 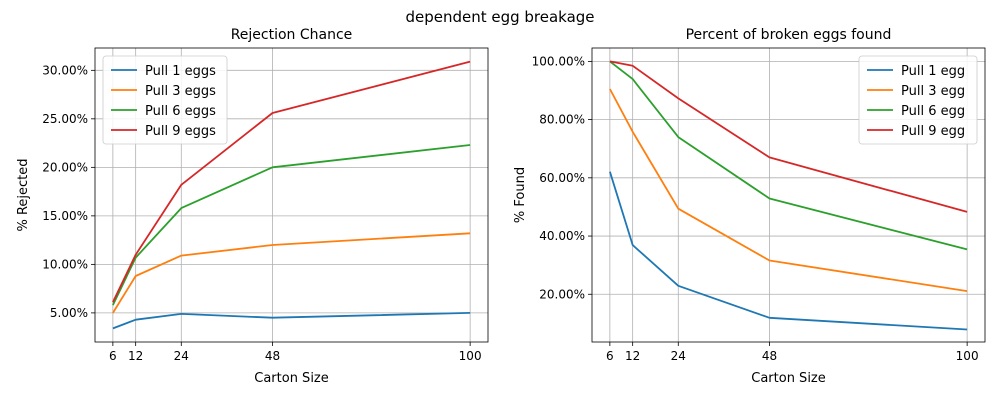 I want to click on legend-label: Pull 1 egg, so click(x=933, y=71).